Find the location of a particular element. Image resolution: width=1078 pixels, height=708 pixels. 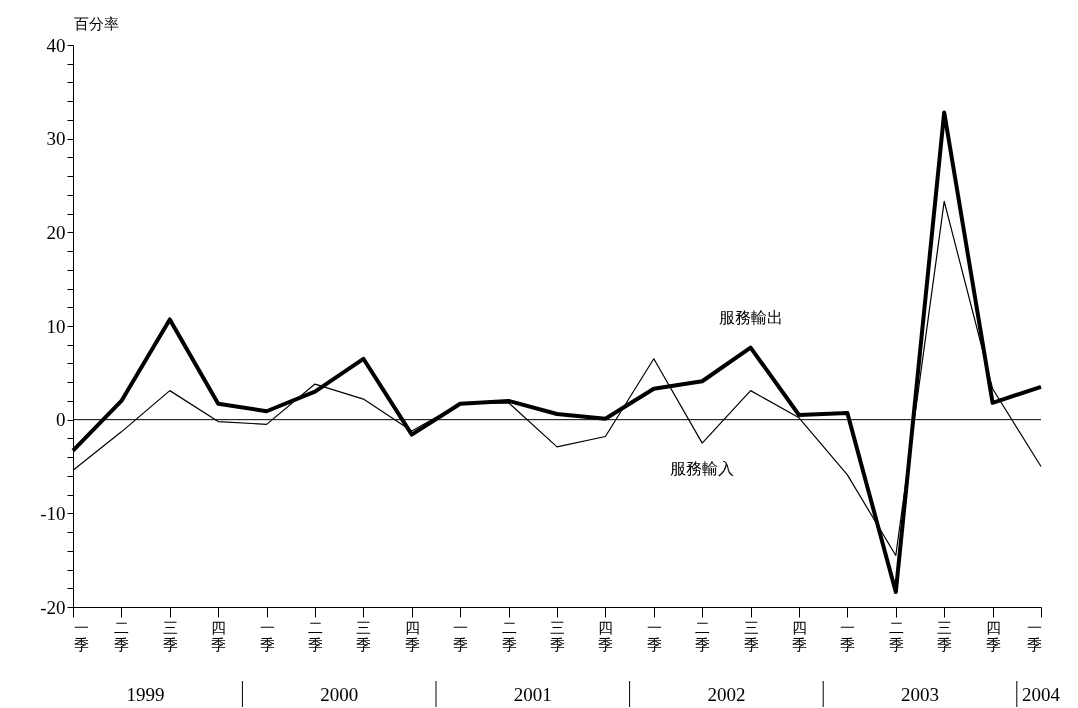

series-label: 服務輸出 is located at coordinates (750, 317).